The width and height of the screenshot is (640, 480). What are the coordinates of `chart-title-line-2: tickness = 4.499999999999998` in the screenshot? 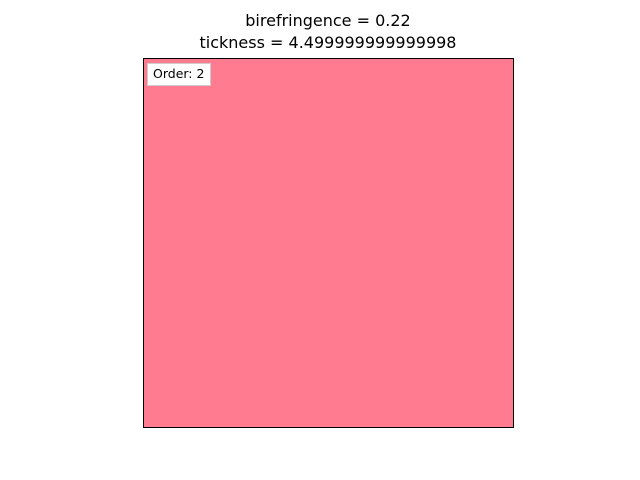 It's located at (328, 42).